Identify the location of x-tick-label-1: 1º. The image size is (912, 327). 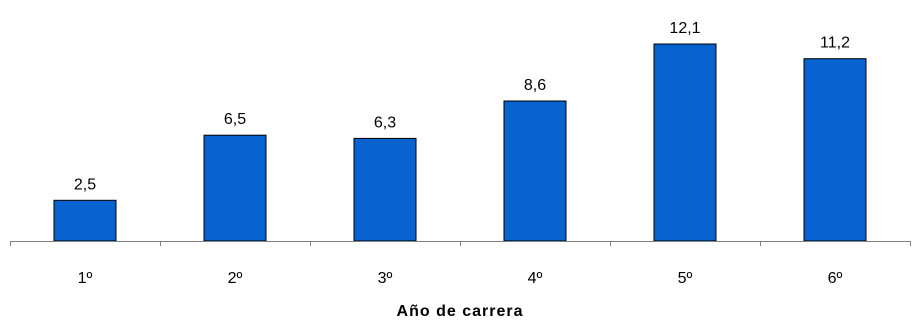
(85, 278).